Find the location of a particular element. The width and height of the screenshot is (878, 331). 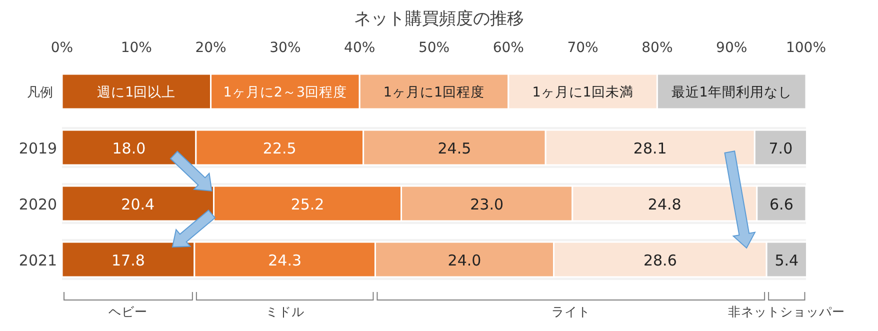

x-tick-label: 30% is located at coordinates (285, 48).